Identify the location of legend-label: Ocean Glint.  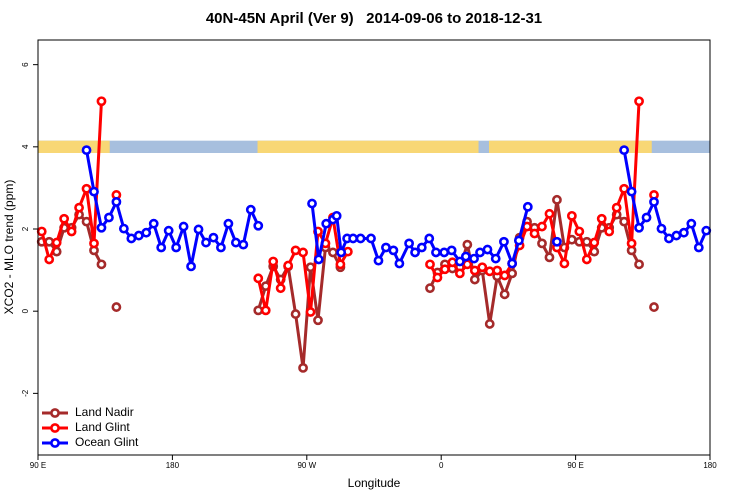
(107, 442).